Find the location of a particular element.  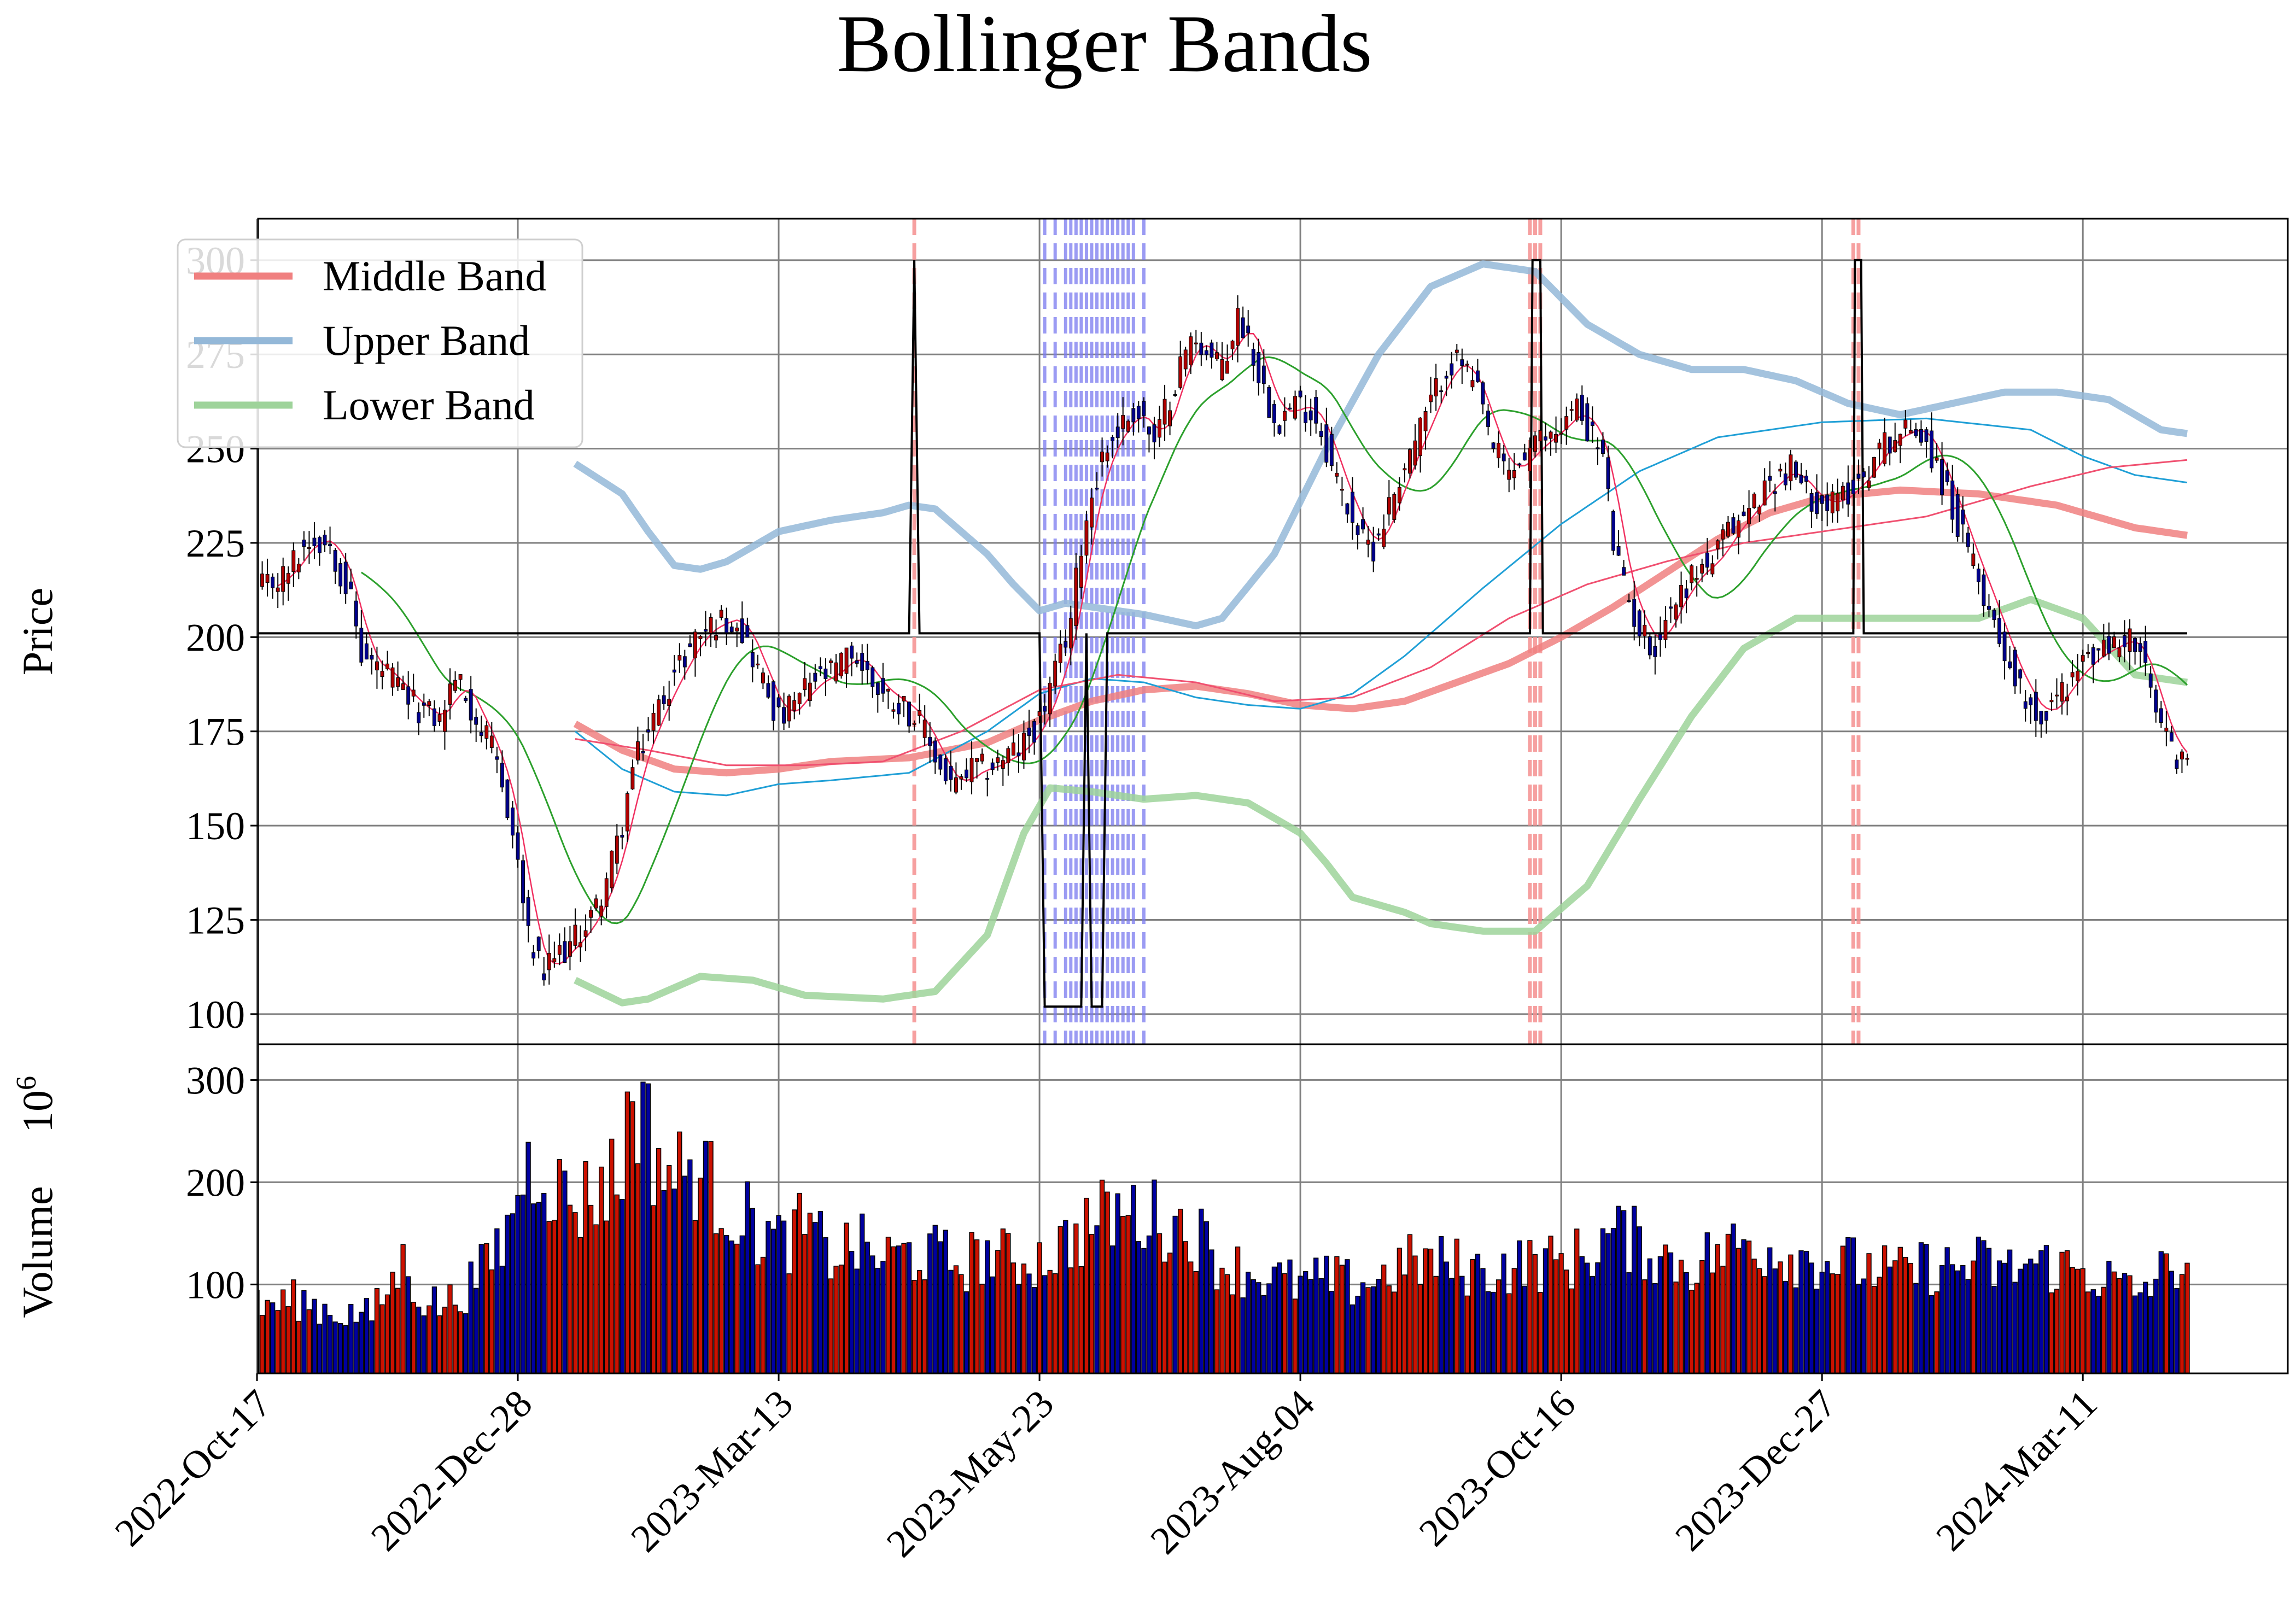

legend-label: Upper Band is located at coordinates (426, 340).